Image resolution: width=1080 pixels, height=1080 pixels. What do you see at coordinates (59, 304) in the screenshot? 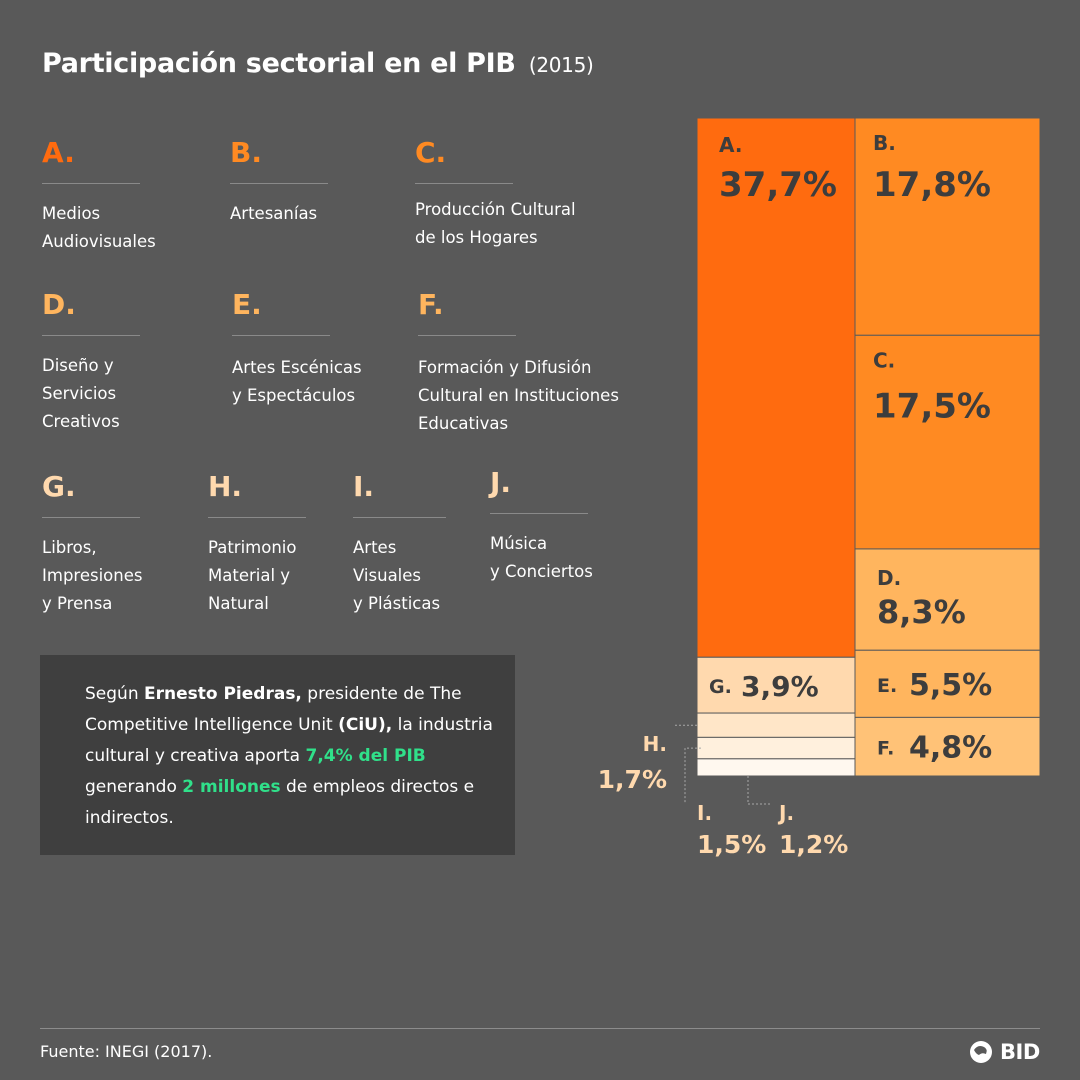
I see `legend-letter: D.` at bounding box center [59, 304].